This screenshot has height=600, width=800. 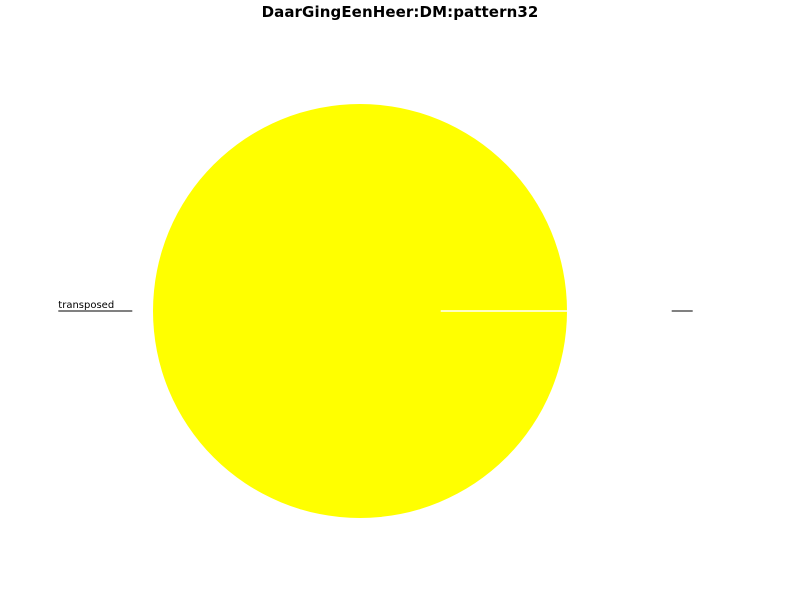 What do you see at coordinates (375, 306) in the screenshot?
I see `pie-labels: transposed` at bounding box center [375, 306].